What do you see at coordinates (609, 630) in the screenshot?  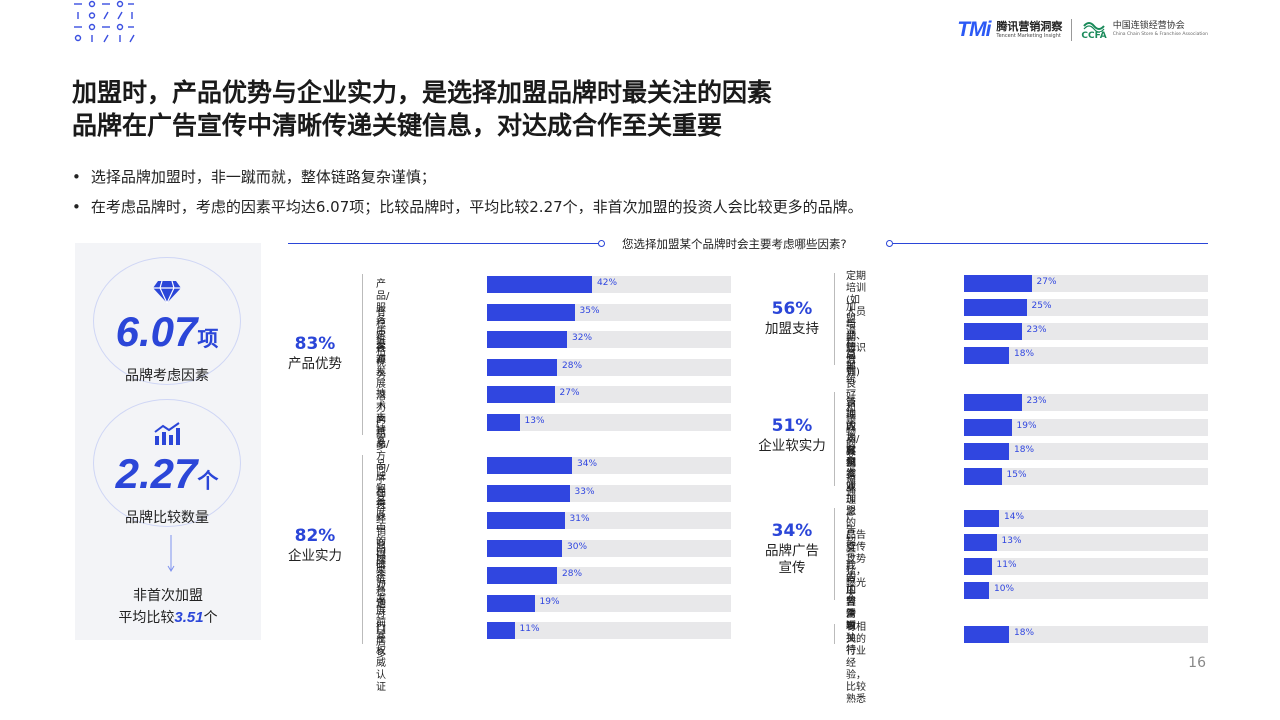 I see `bar-track: 11%` at bounding box center [609, 630].